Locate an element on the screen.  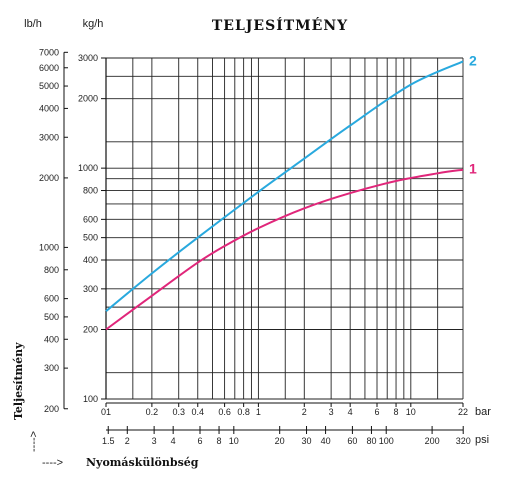
y-tick-kg-label: 200 is located at coordinates (90, 330).